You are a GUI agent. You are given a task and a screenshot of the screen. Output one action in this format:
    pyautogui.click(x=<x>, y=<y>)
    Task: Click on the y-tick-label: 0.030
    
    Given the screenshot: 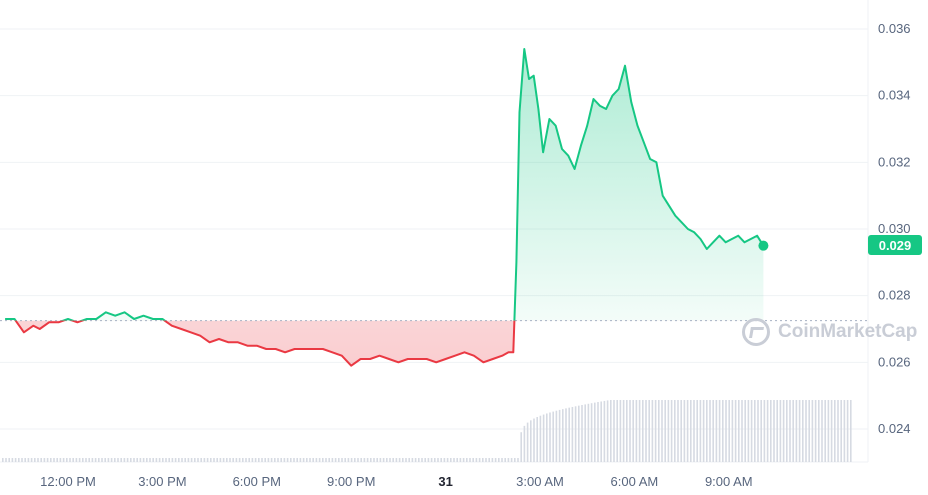 What is the action you would take?
    pyautogui.click(x=894, y=228)
    